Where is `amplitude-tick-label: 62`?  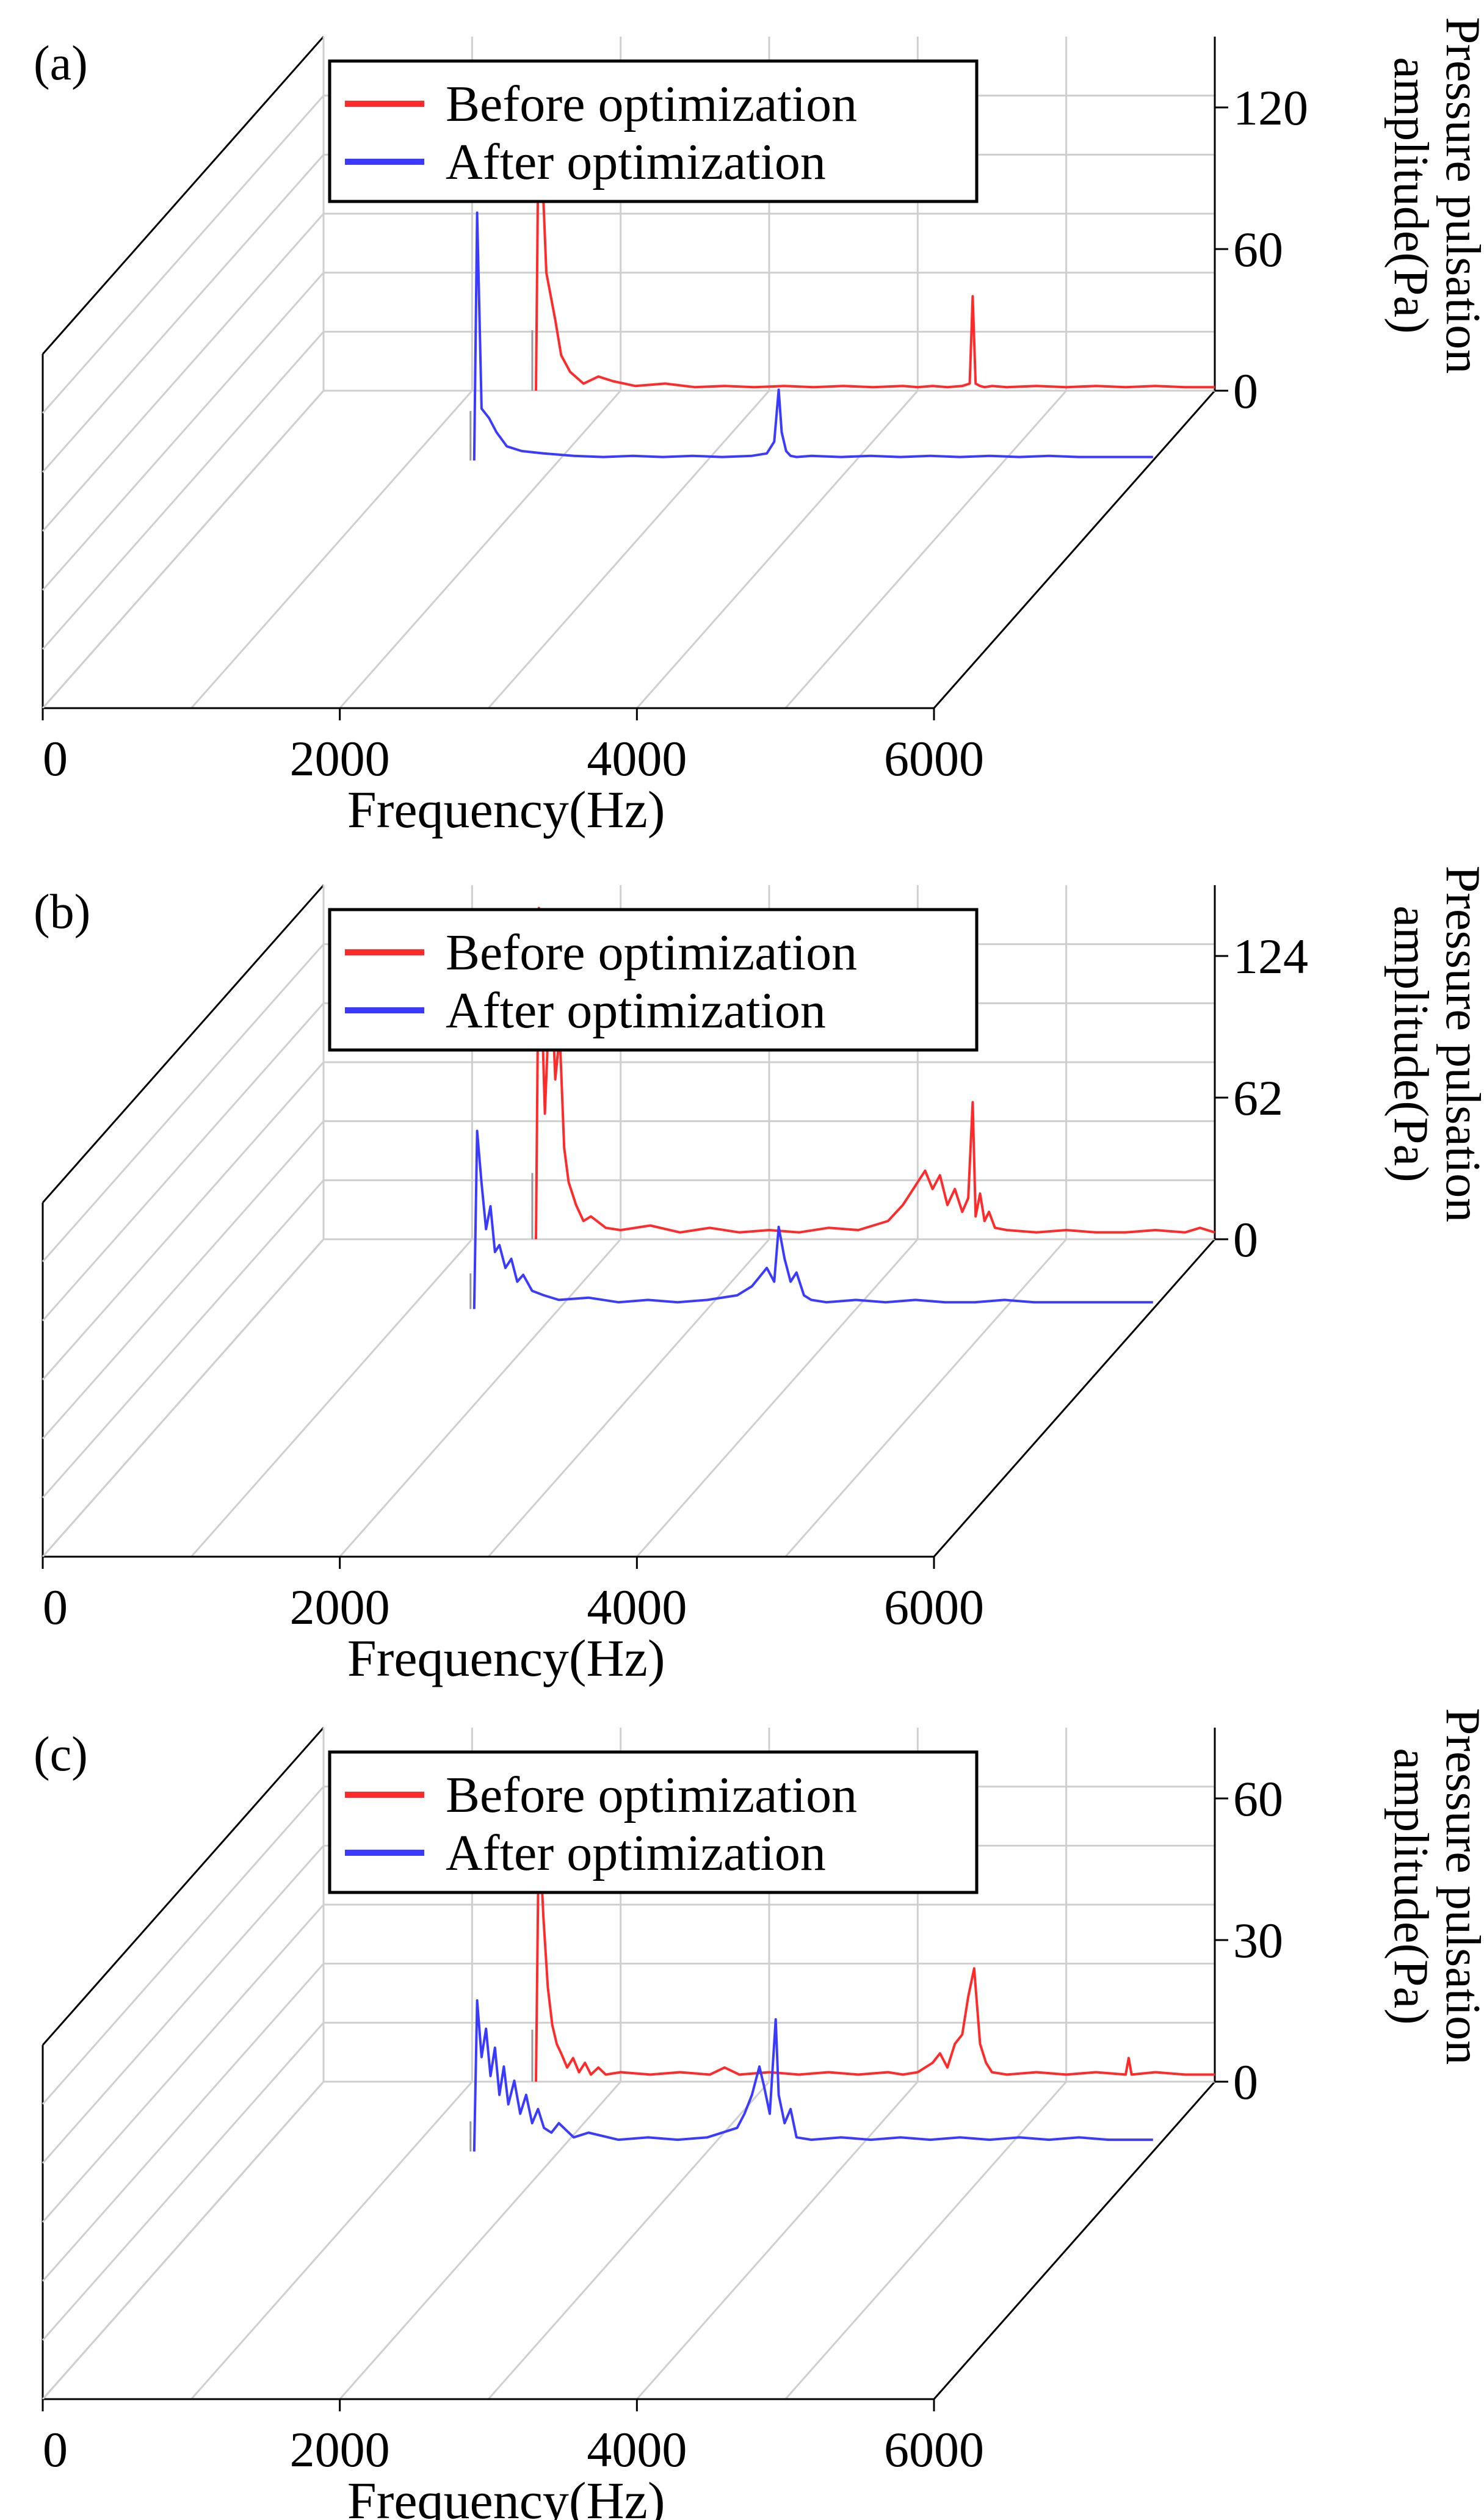 amplitude-tick-label: 62 is located at coordinates (1258, 1098).